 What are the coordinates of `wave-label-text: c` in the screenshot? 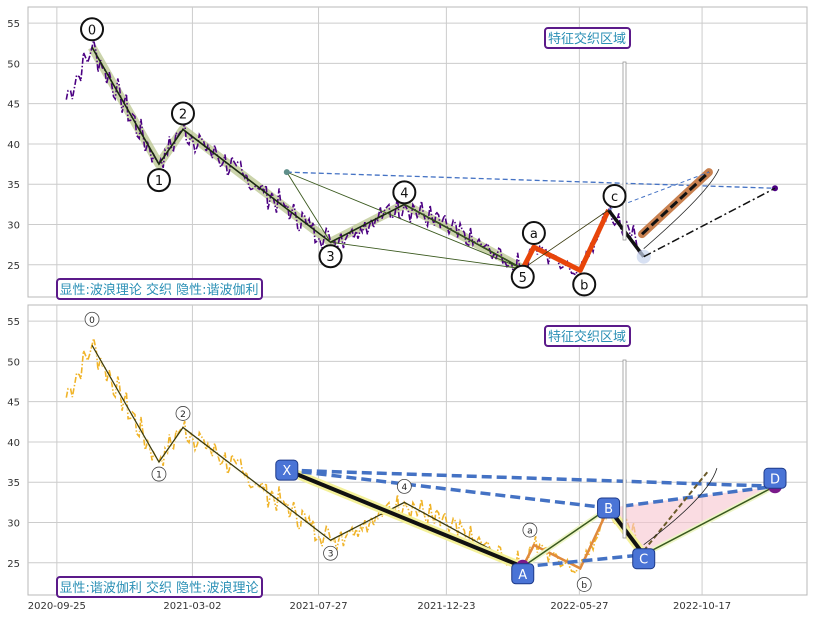 It's located at (614, 197).